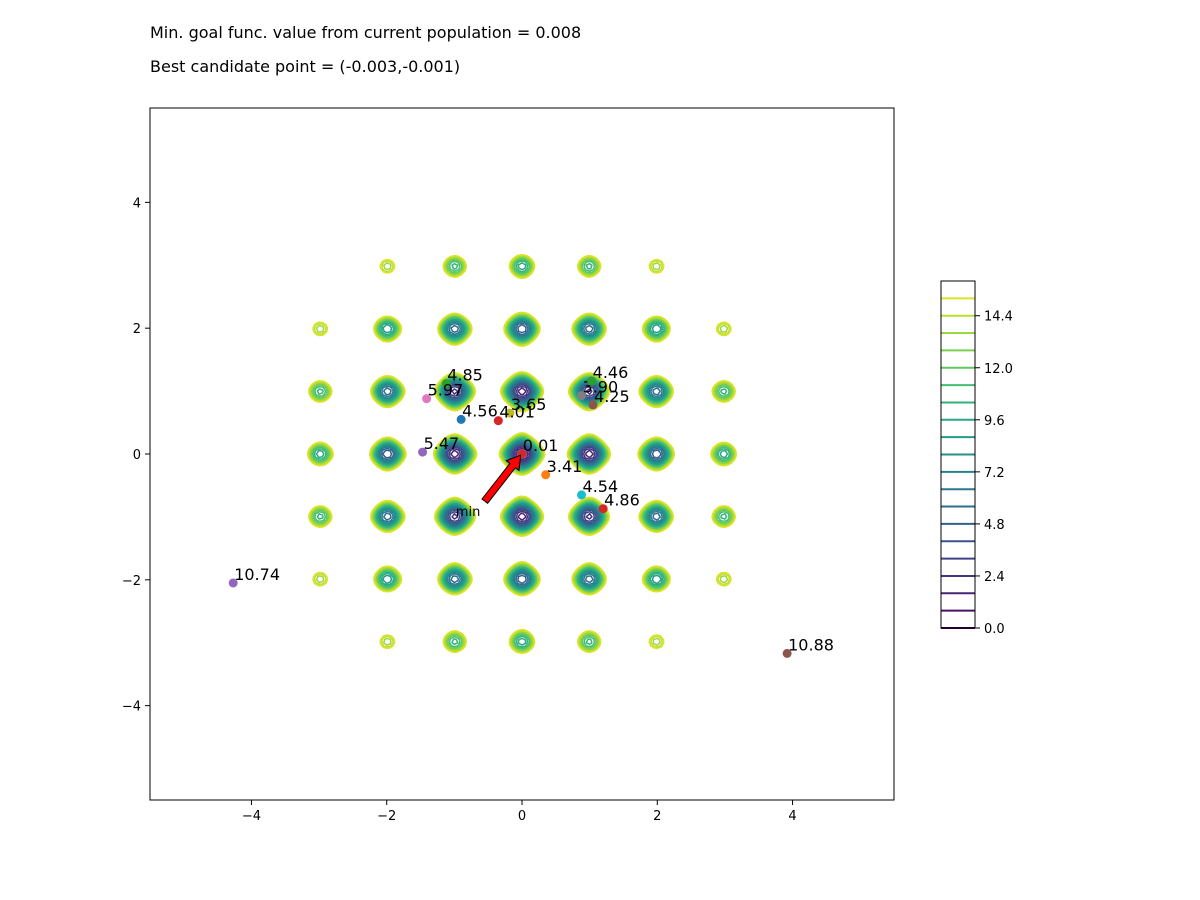 This screenshot has width=1200, height=900. What do you see at coordinates (465, 375) in the screenshot?
I see `point-value-label: 4.85` at bounding box center [465, 375].